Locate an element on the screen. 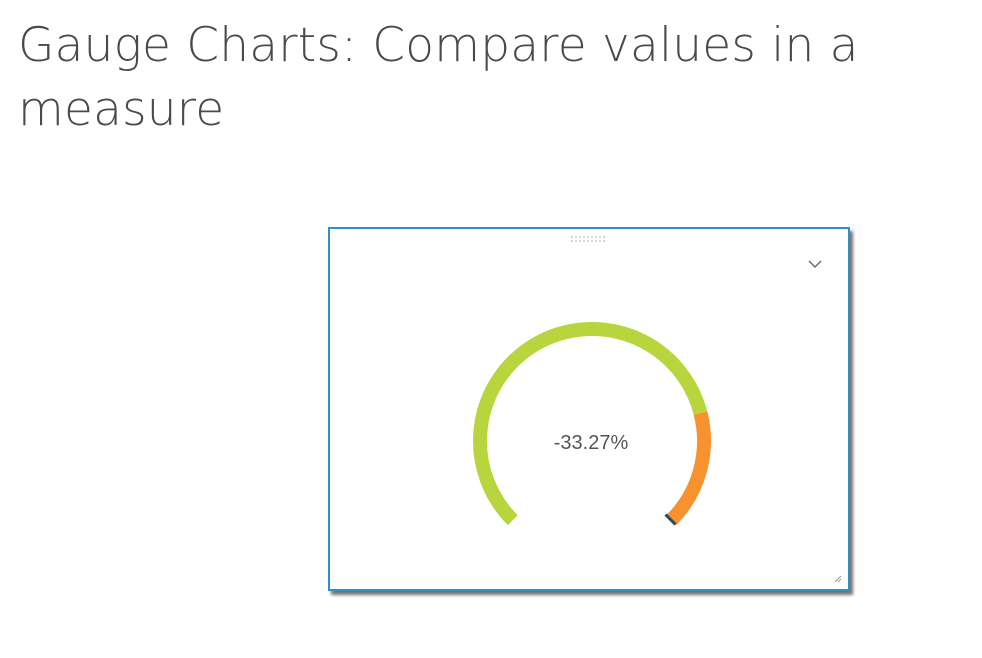 Image resolution: width=982 pixels, height=658 pixels. gauge-value-label: -33.27% is located at coordinates (591, 443).